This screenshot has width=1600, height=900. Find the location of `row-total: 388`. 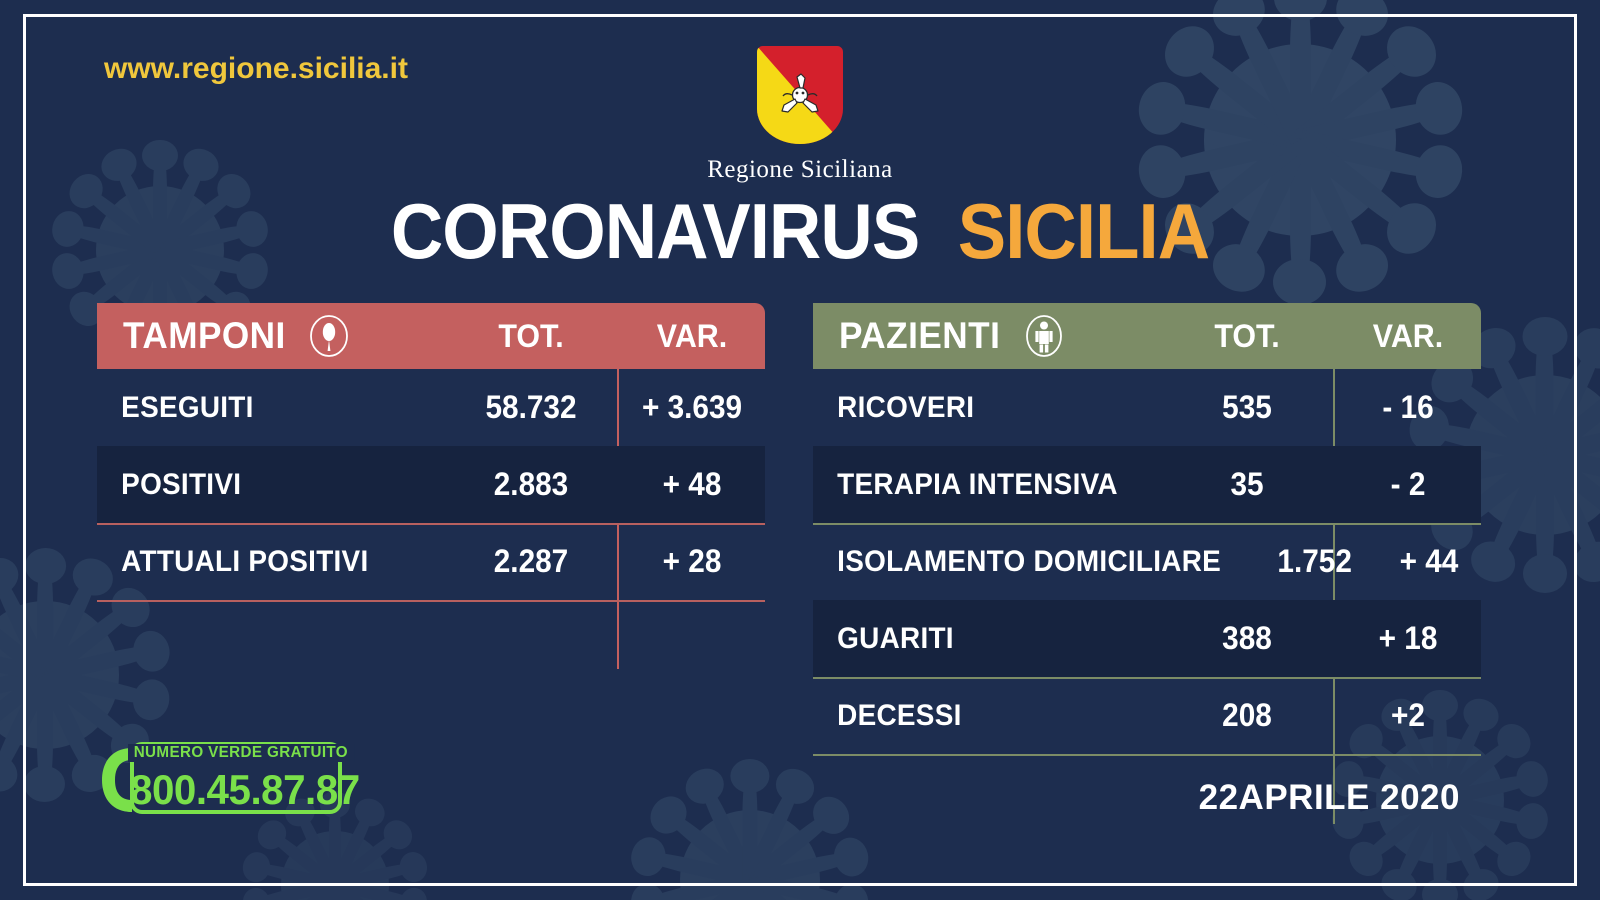

row-total: 388 is located at coordinates (1247, 638).